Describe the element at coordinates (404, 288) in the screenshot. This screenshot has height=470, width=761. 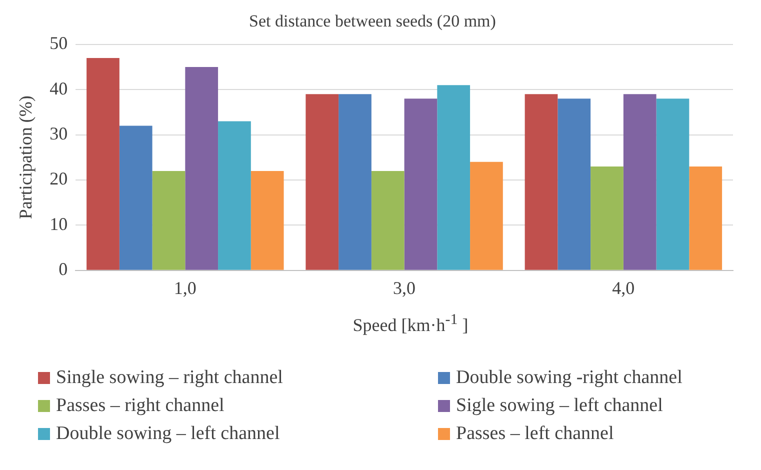
I see `x-tick-label: 3,0` at that location.